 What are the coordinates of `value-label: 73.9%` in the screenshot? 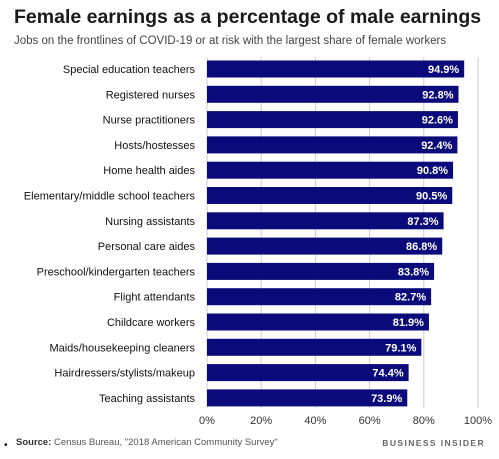 It's located at (386, 399).